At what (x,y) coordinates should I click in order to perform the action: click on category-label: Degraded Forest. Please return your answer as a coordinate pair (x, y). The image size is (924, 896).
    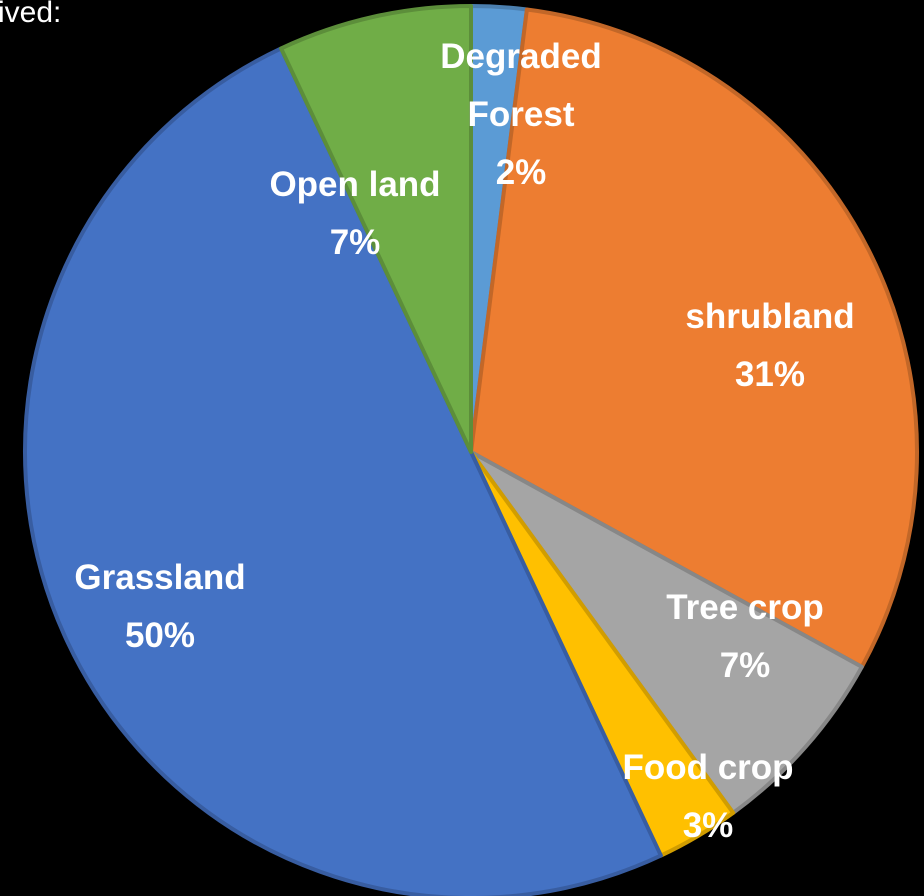
    Looking at the image, I should click on (521, 85).